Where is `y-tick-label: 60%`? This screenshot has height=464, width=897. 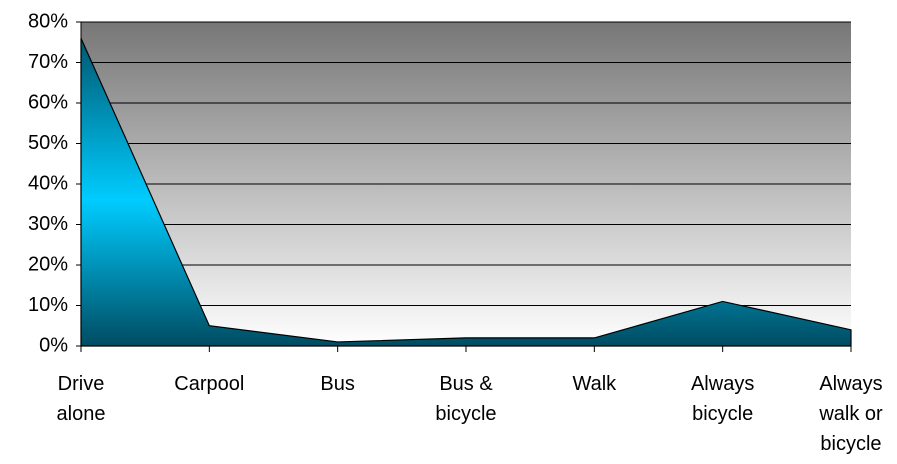 y-tick-label: 60% is located at coordinates (48, 102).